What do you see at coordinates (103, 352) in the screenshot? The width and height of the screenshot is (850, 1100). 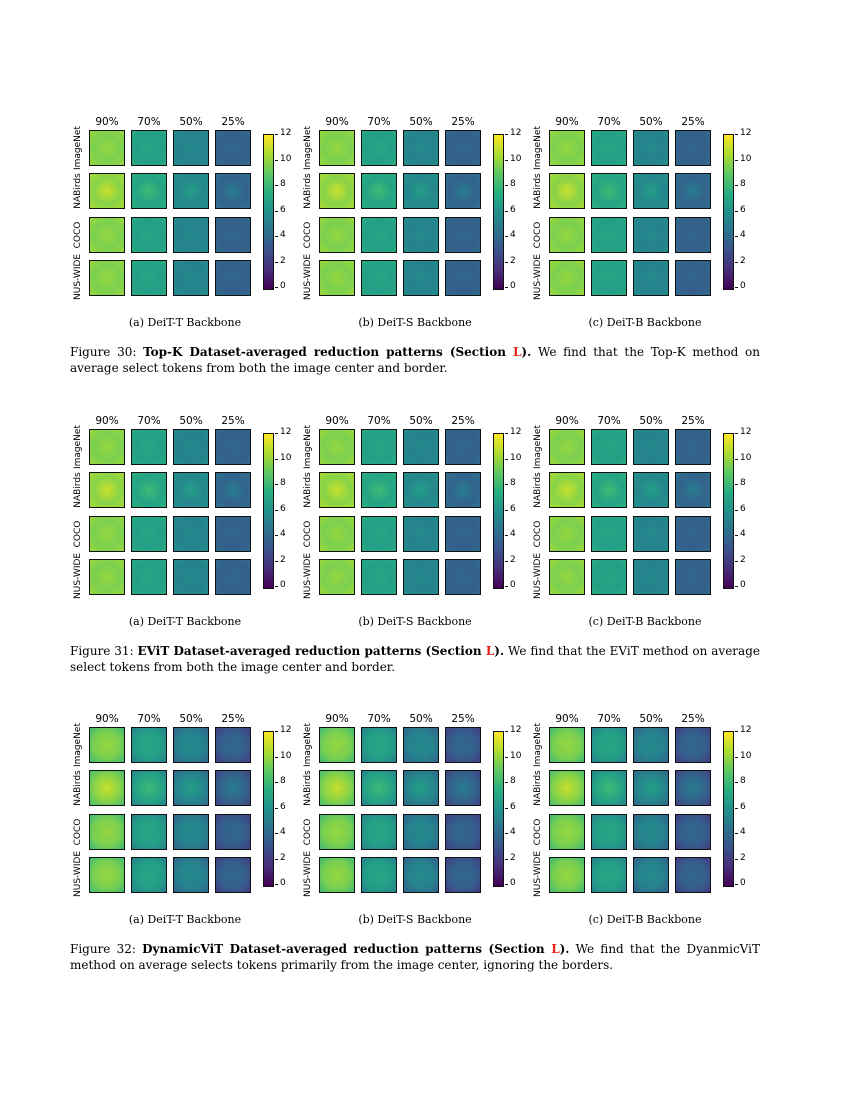 I see `figure-number: Figure 30:` at bounding box center [103, 352].